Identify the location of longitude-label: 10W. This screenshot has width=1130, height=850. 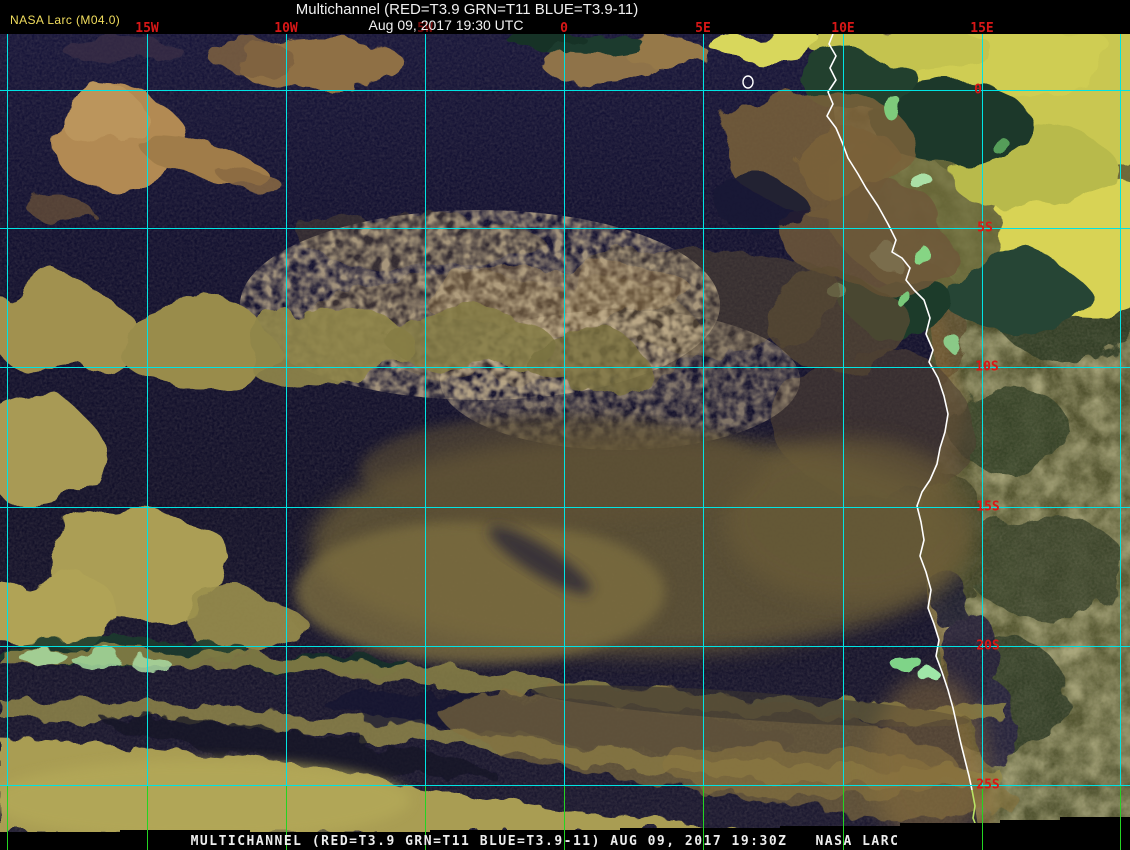
(286, 28).